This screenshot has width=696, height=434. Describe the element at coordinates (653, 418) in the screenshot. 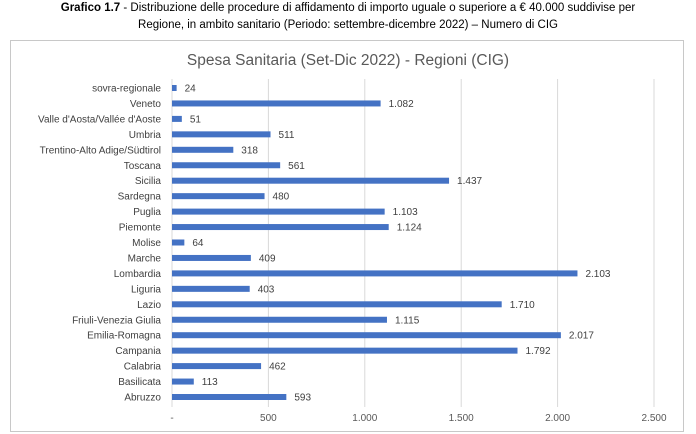

I see `x-tick-label: 2.500` at that location.